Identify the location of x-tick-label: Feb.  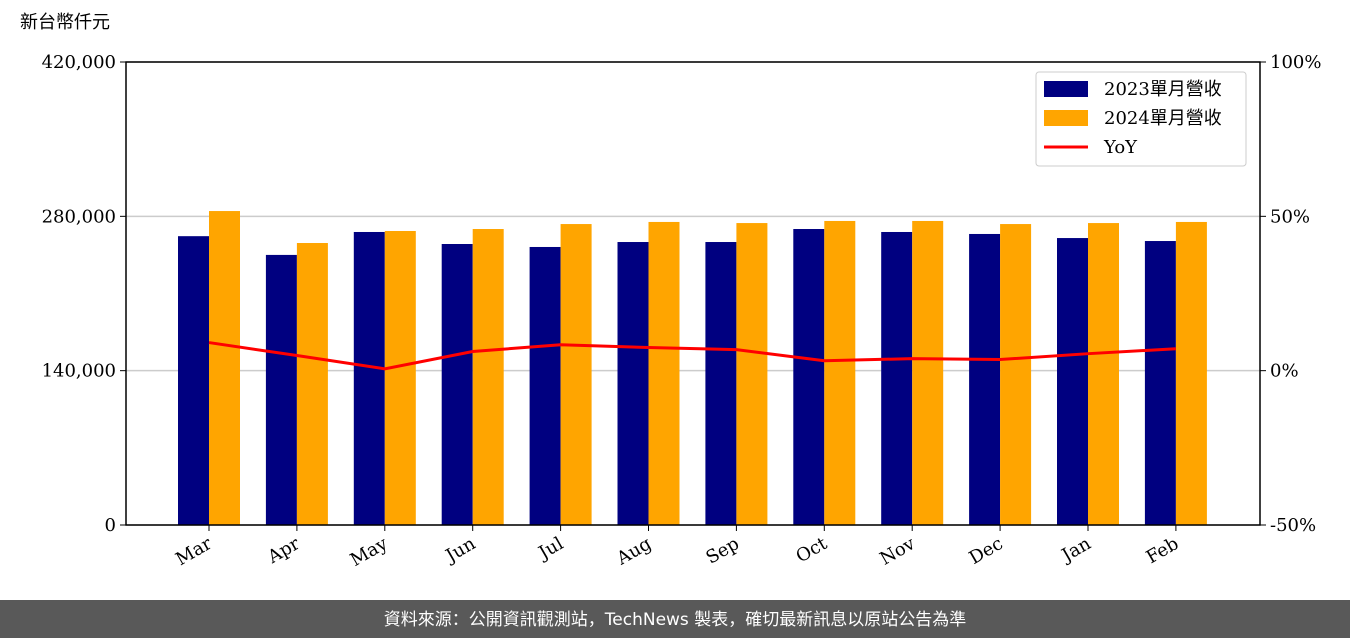
(1163, 550).